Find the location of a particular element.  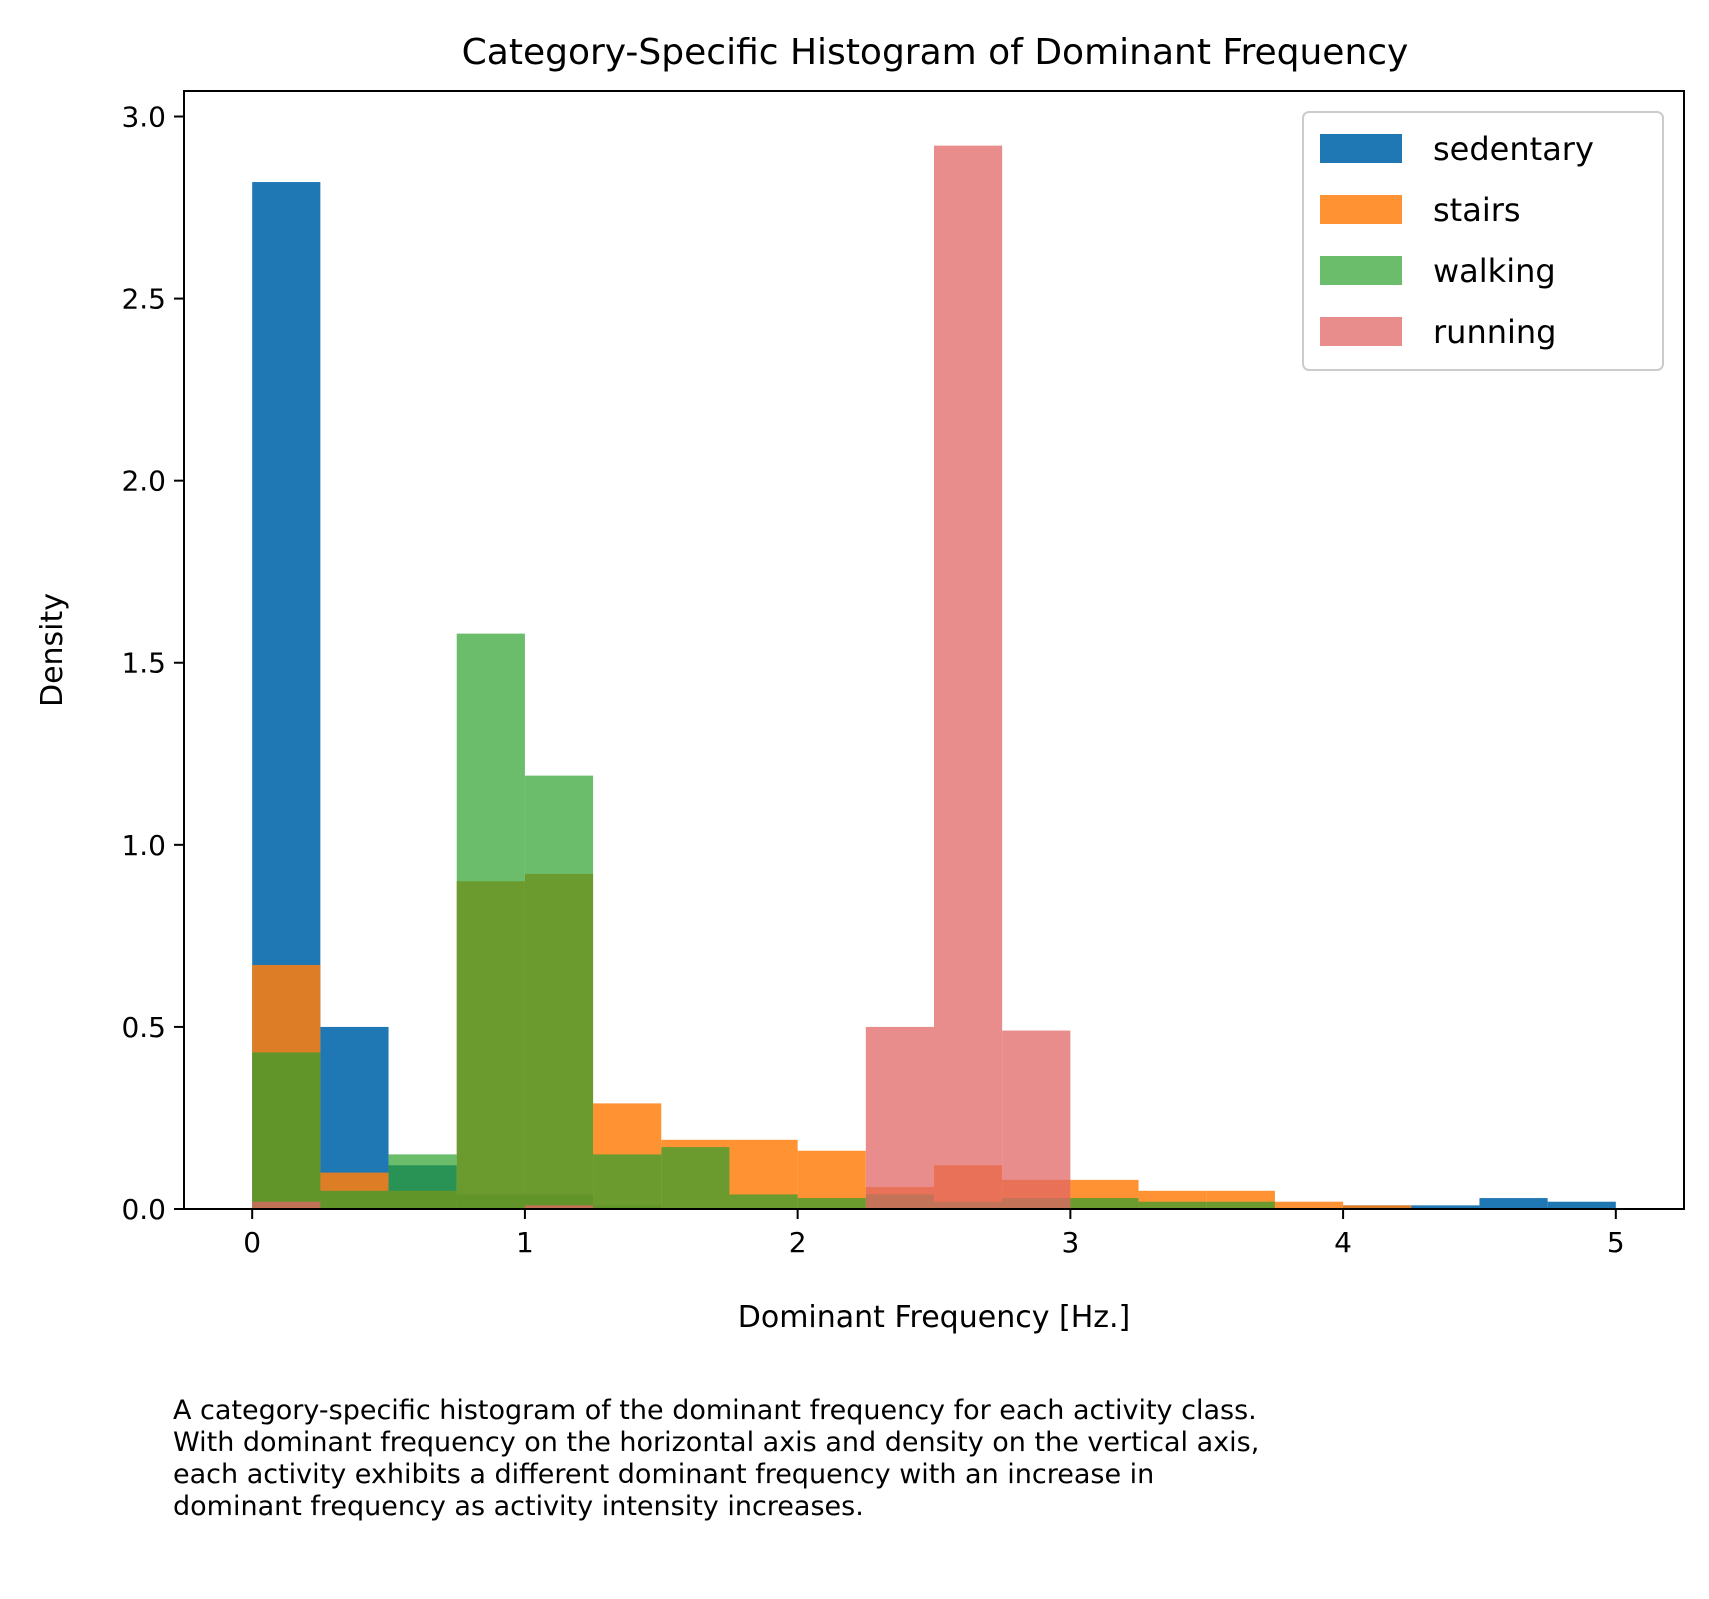

legend-label-stairs: stairs is located at coordinates (1477, 210).